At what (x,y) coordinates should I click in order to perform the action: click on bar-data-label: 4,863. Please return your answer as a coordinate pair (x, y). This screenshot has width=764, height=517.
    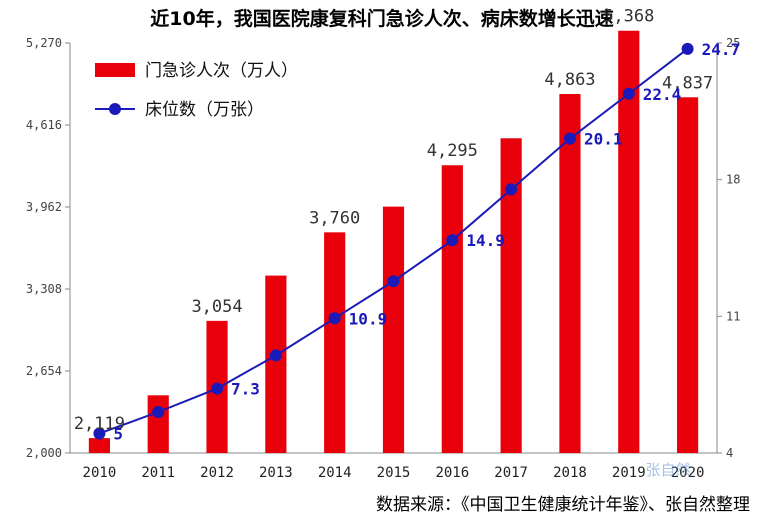
    Looking at the image, I should click on (569, 80).